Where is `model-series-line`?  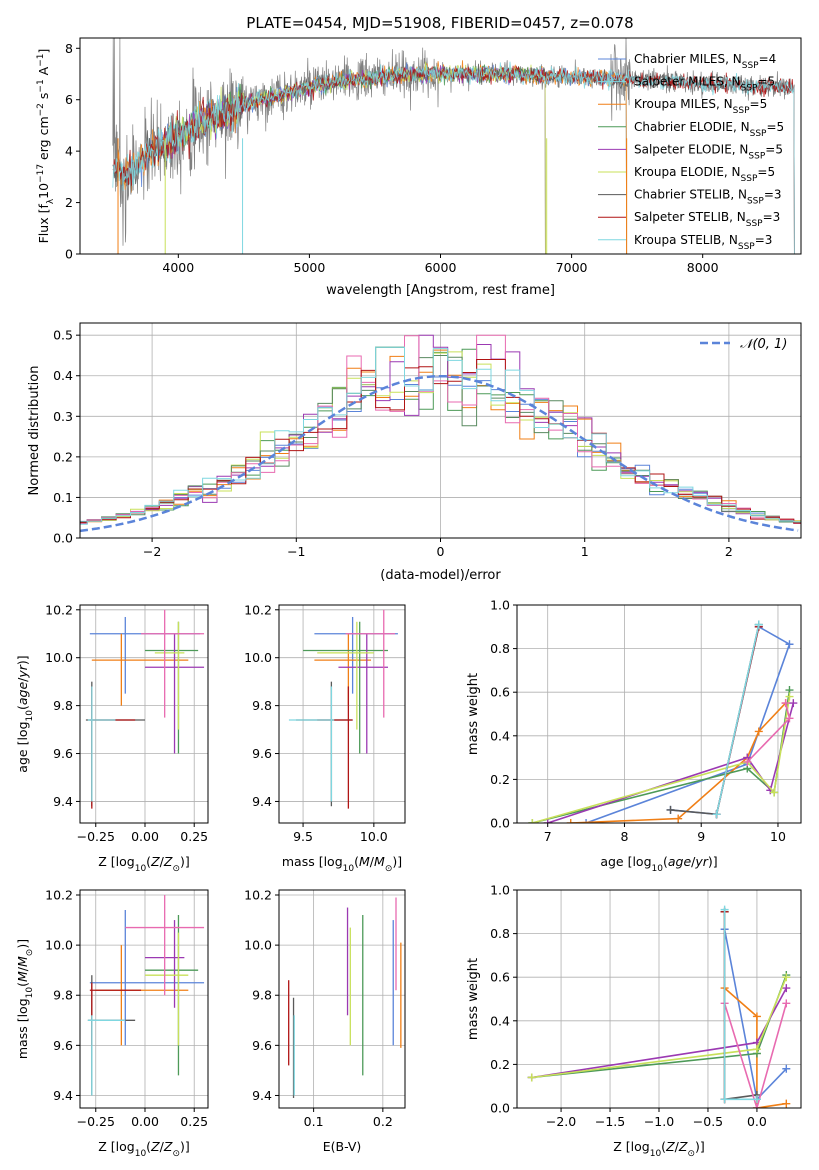 model-series-line is located at coordinates (453, 159).